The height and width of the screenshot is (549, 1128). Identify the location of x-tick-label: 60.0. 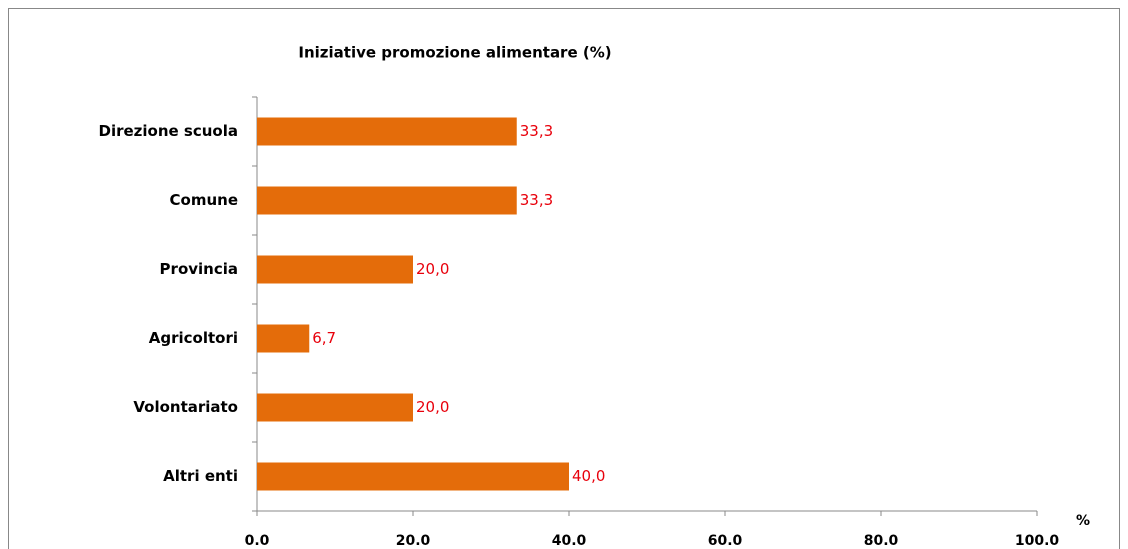
(725, 541).